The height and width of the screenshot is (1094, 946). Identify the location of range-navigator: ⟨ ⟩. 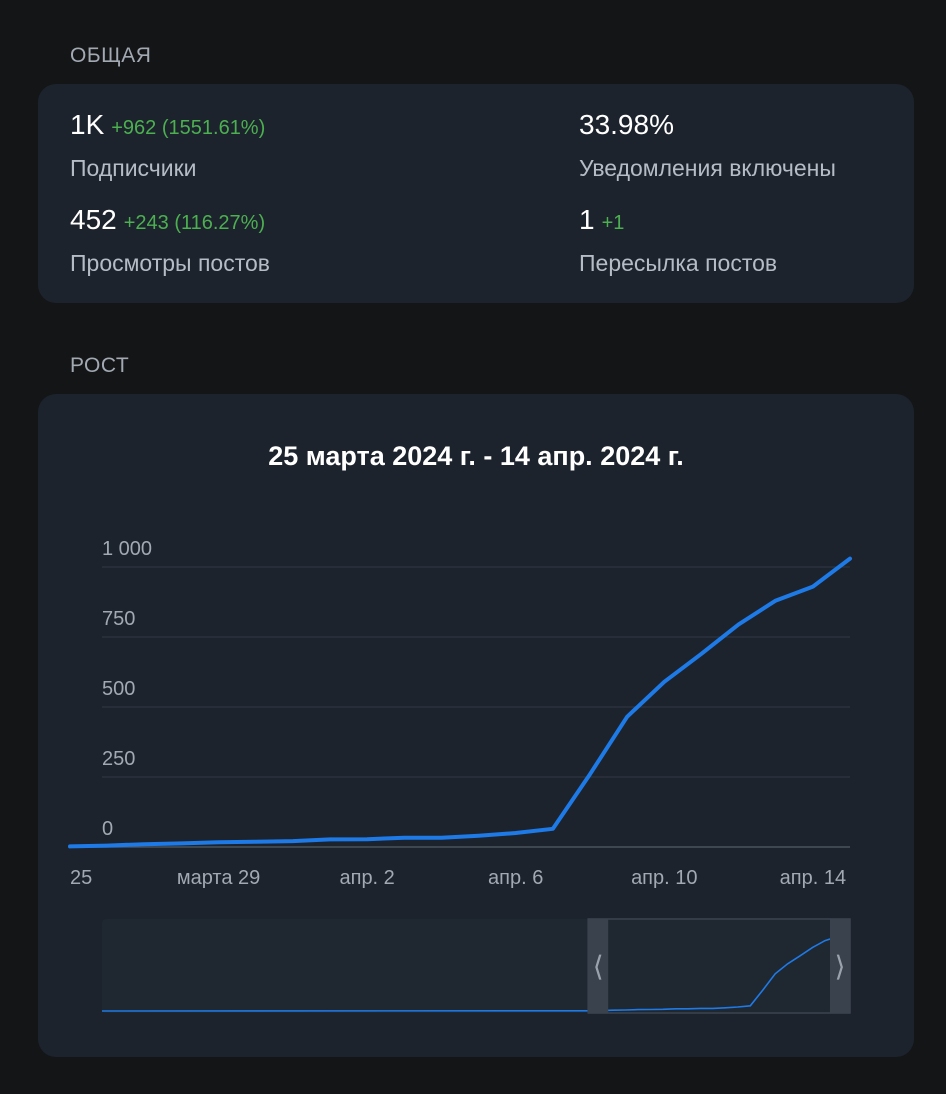
(476, 966).